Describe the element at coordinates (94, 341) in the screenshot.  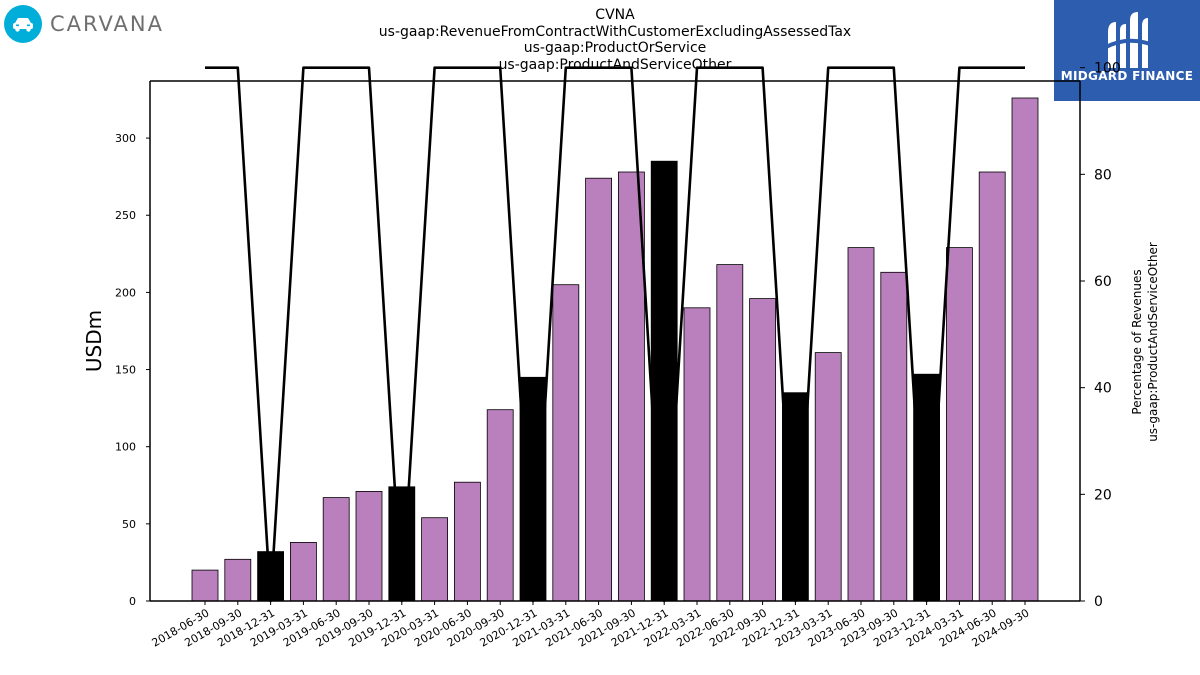
I see `y-axis-label: USDm` at that location.